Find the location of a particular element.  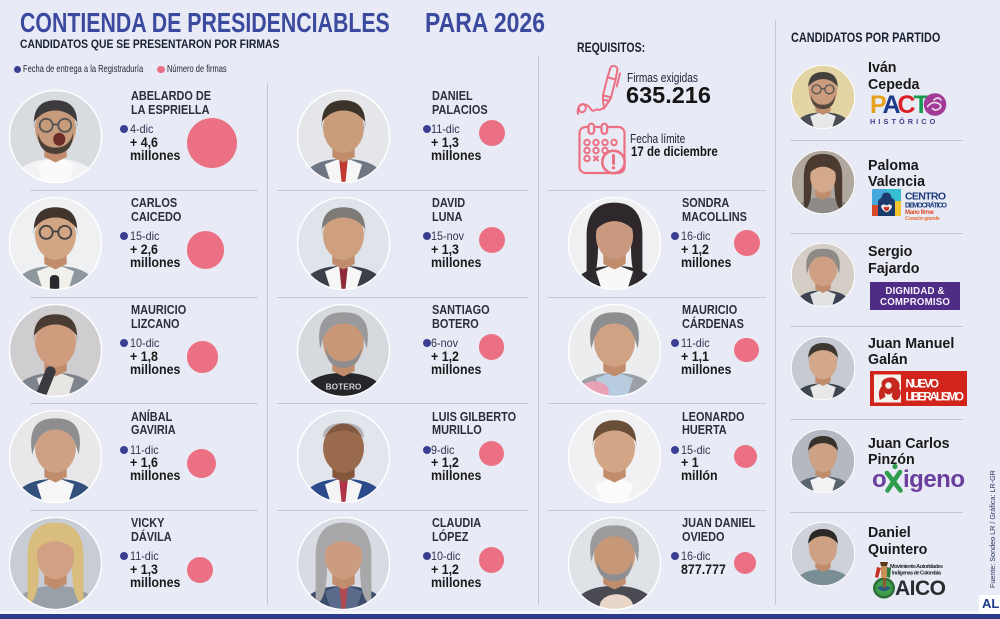

svg-text: HISTÓRICO is located at coordinates (904, 121).